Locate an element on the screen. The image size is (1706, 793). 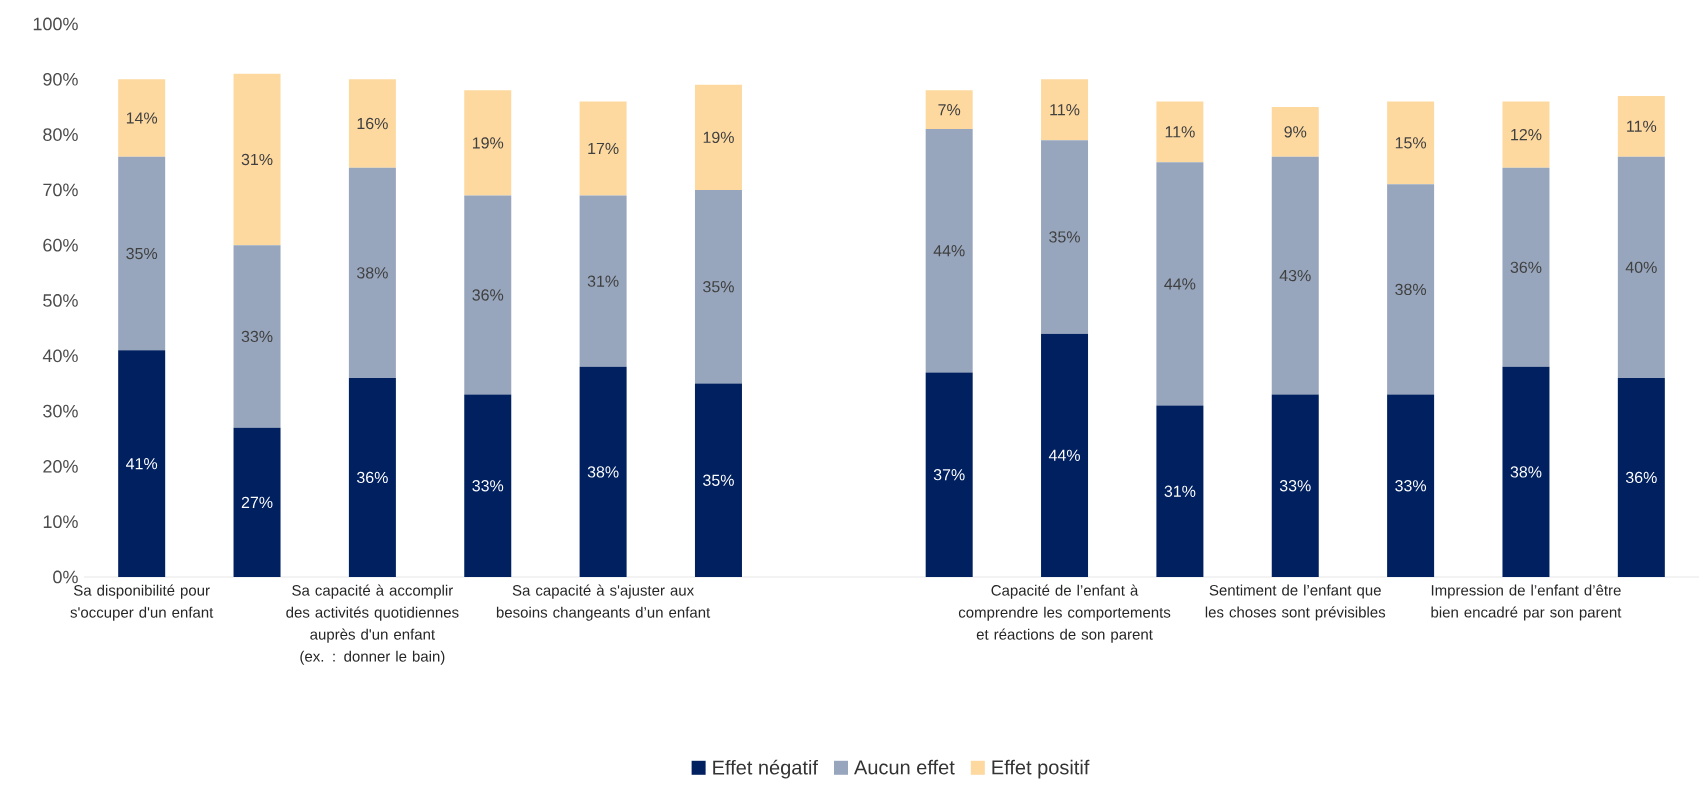
data-label: 41% is located at coordinates (142, 464).